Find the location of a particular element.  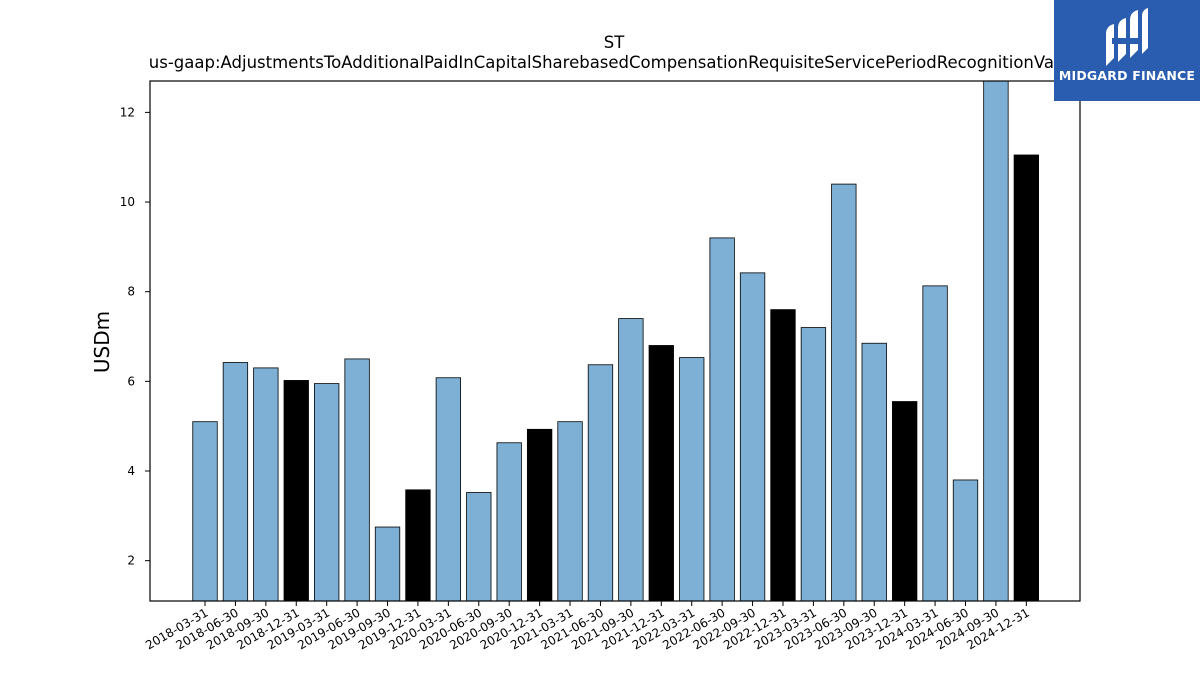

y-tick-label: 6 is located at coordinates (131, 381).